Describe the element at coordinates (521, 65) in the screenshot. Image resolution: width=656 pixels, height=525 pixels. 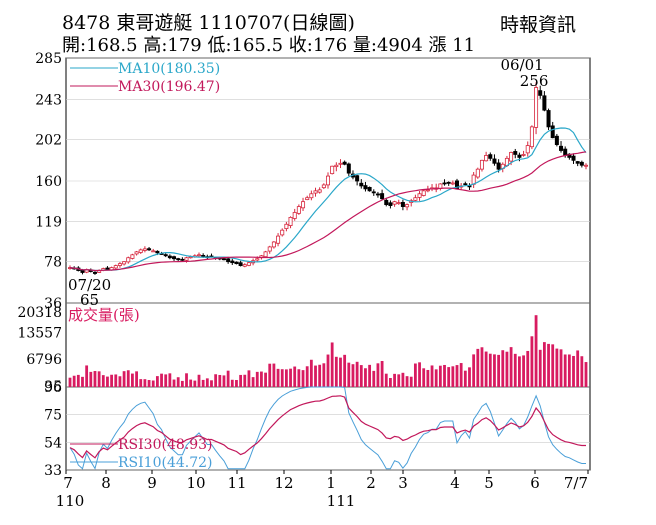
I see `high-date-annotation: 06/01` at that location.